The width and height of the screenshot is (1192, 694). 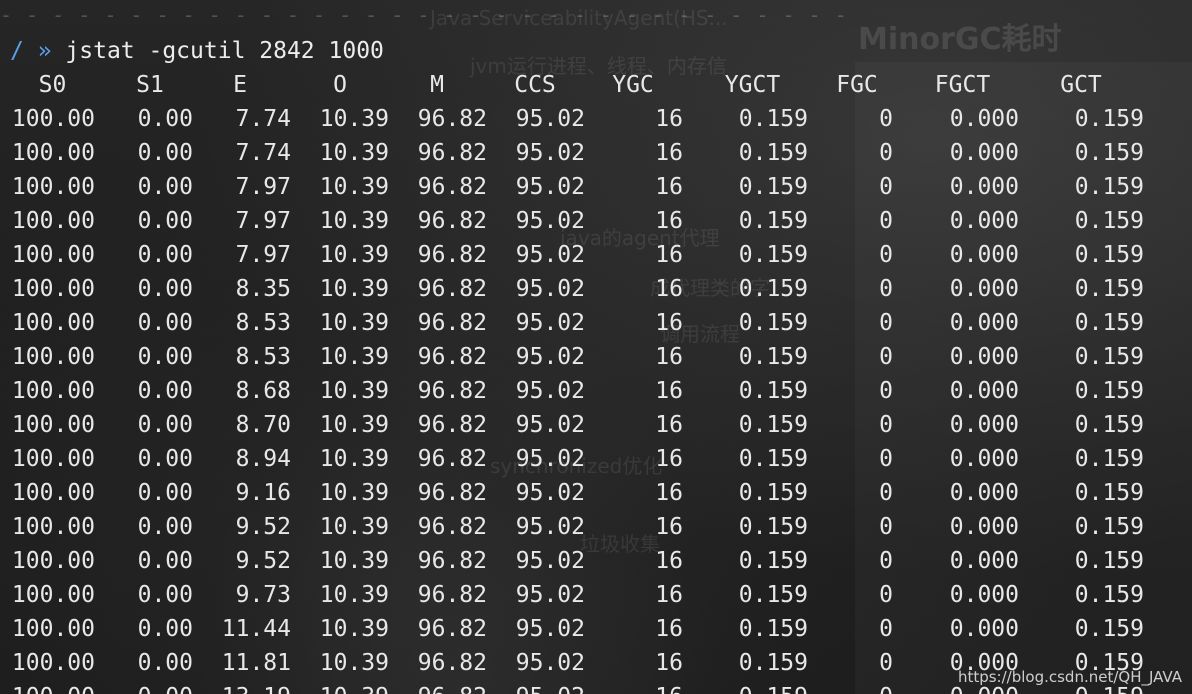 What do you see at coordinates (263, 119) in the screenshot?
I see `cell-eden: 7.74` at bounding box center [263, 119].